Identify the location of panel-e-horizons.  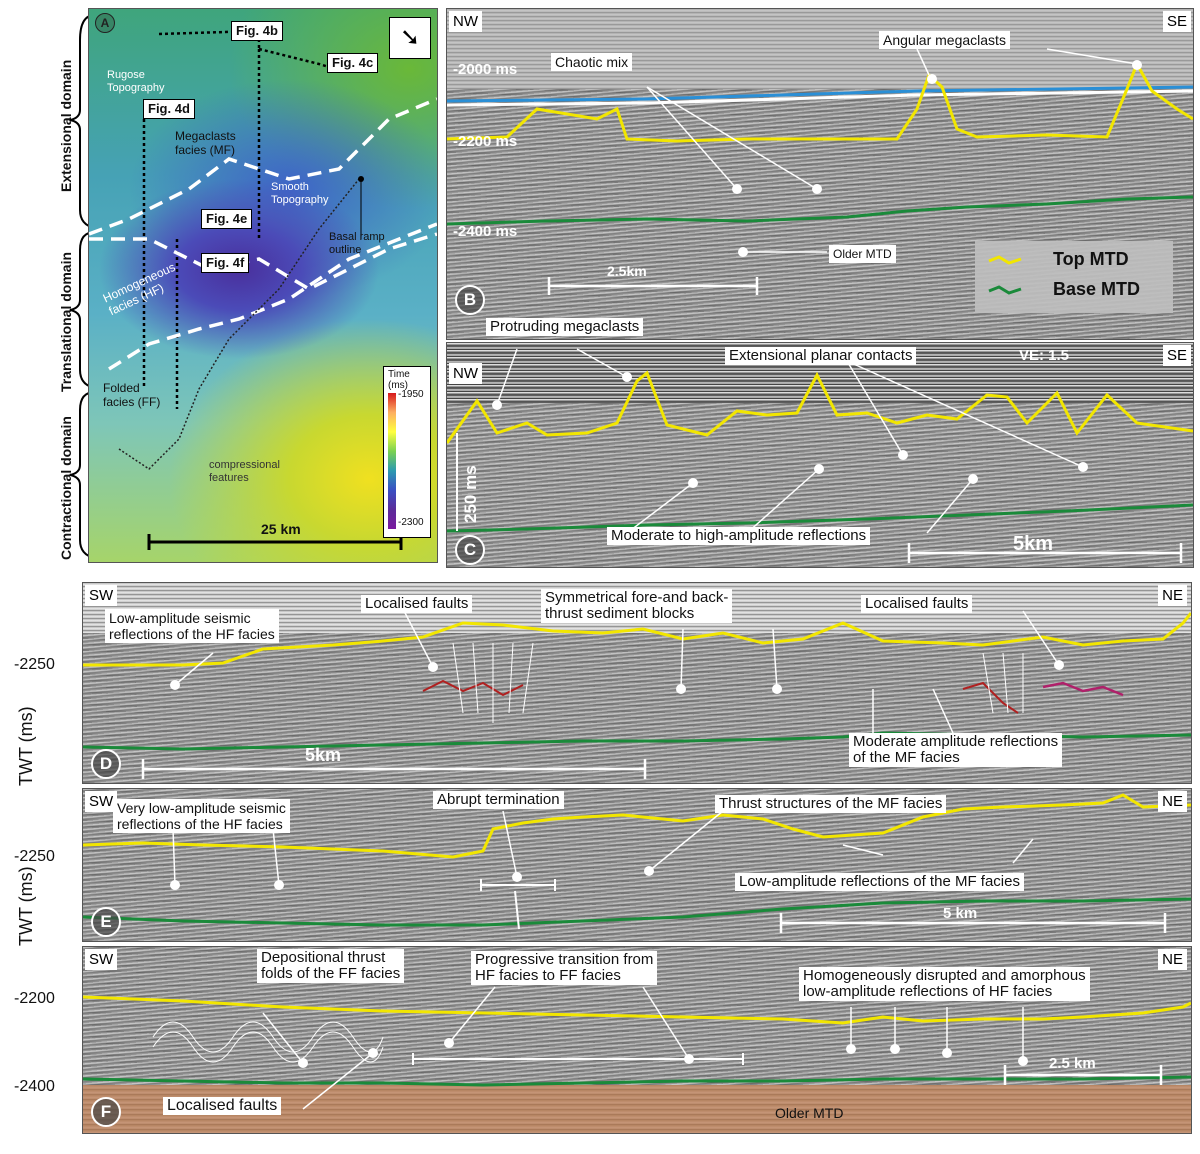
(637, 863).